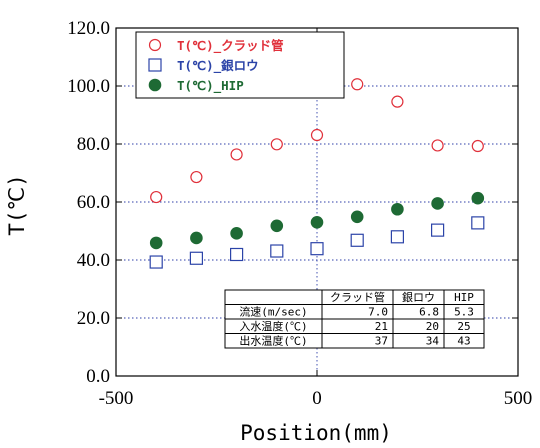 The height and width of the screenshot is (448, 540). I want to click on legend-box, so click(240, 65).